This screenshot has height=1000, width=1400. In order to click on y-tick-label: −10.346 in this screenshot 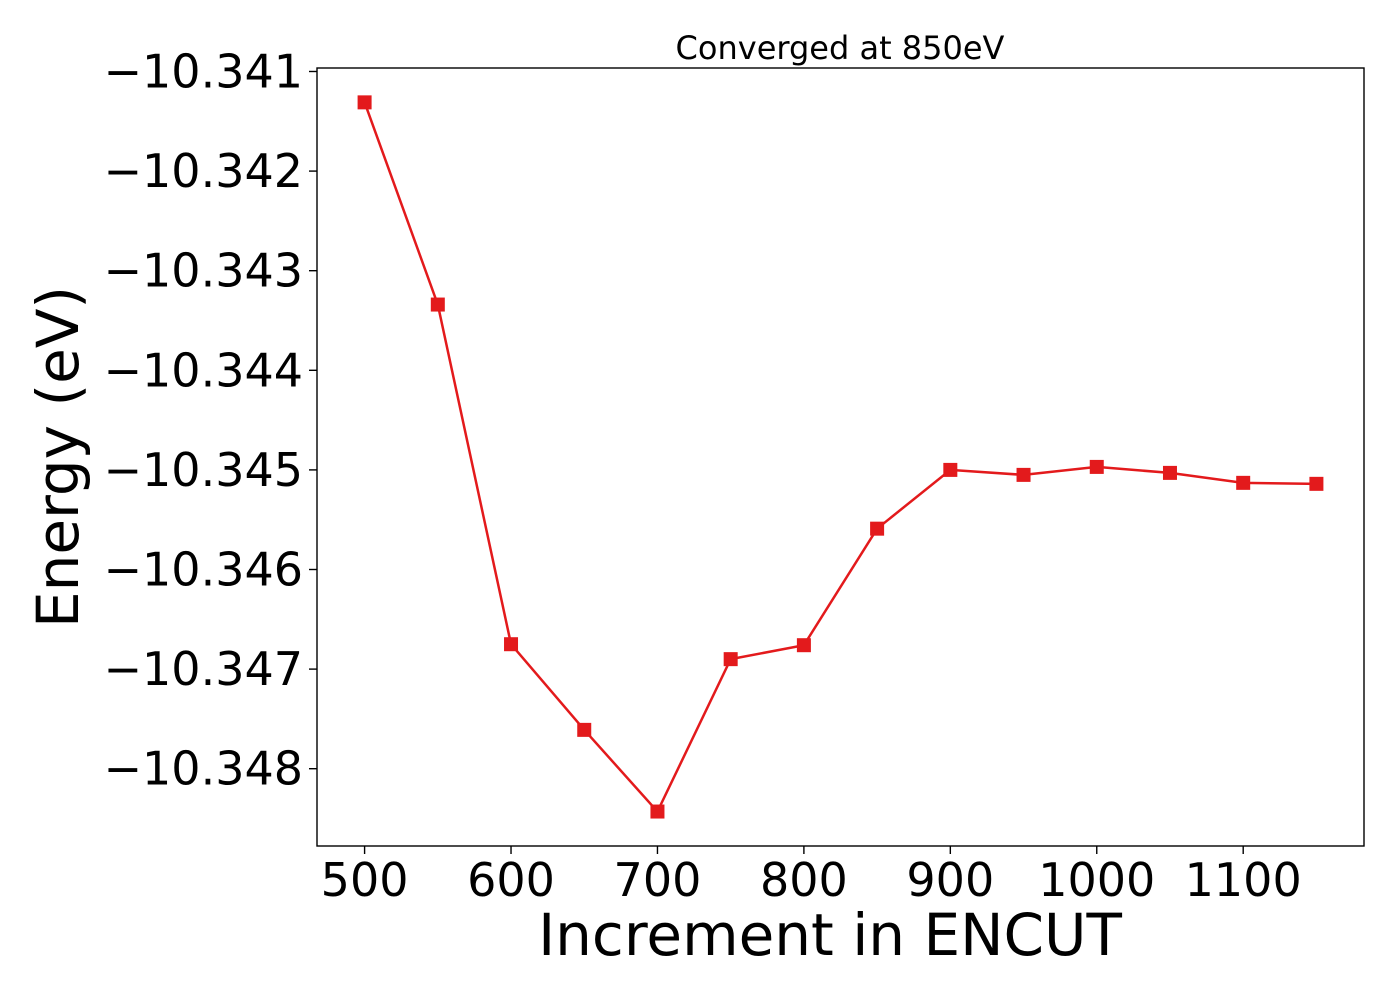, I will do `click(204, 570)`.